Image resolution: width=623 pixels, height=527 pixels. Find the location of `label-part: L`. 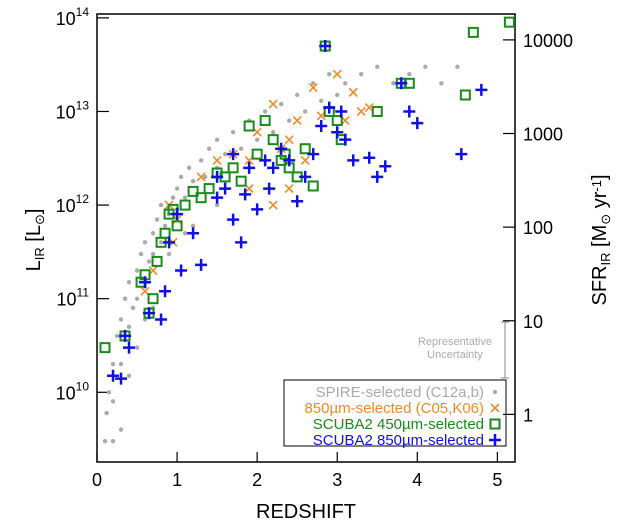

label-part: L is located at coordinates (34, 265).